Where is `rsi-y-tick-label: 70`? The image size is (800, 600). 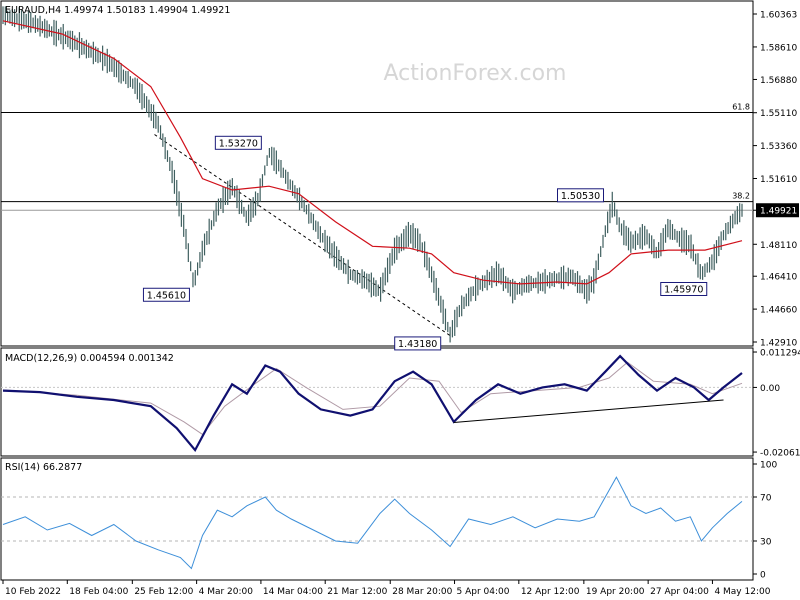 rsi-y-tick-label: 70 is located at coordinates (766, 499).